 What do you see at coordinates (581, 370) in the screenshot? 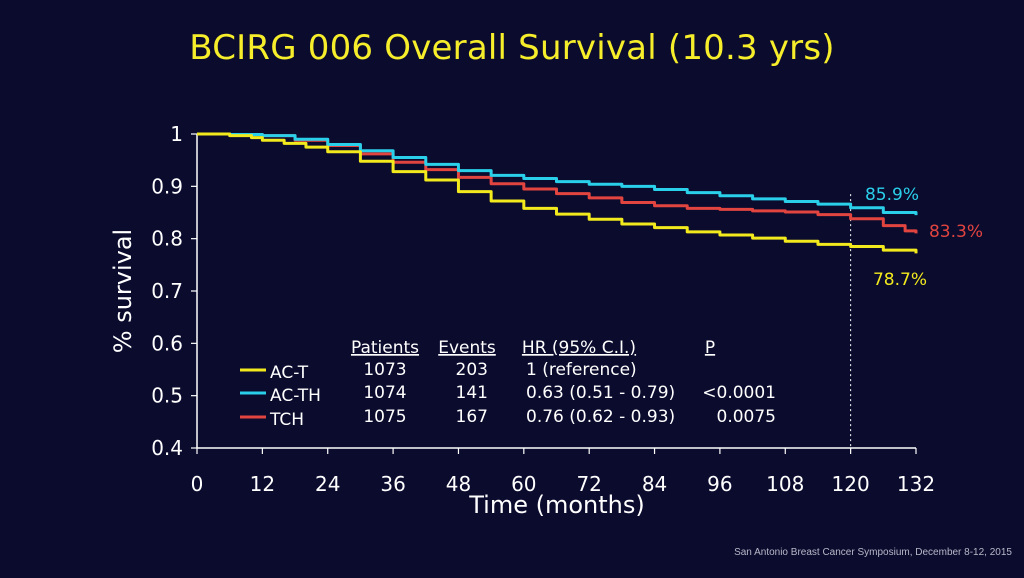
I see `table-cell-hr: 1 (reference)` at bounding box center [581, 370].